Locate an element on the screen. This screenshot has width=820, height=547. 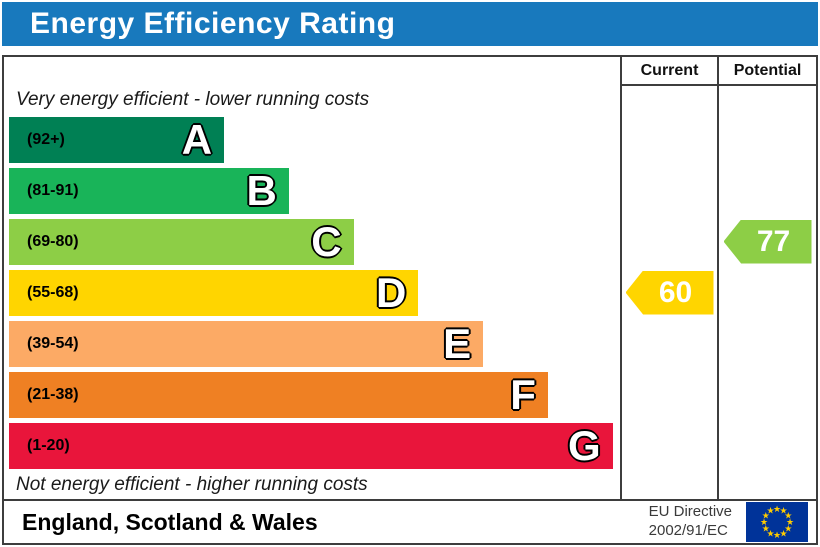
chart-title: Energy Efficiency Rating is located at coordinates (213, 23).